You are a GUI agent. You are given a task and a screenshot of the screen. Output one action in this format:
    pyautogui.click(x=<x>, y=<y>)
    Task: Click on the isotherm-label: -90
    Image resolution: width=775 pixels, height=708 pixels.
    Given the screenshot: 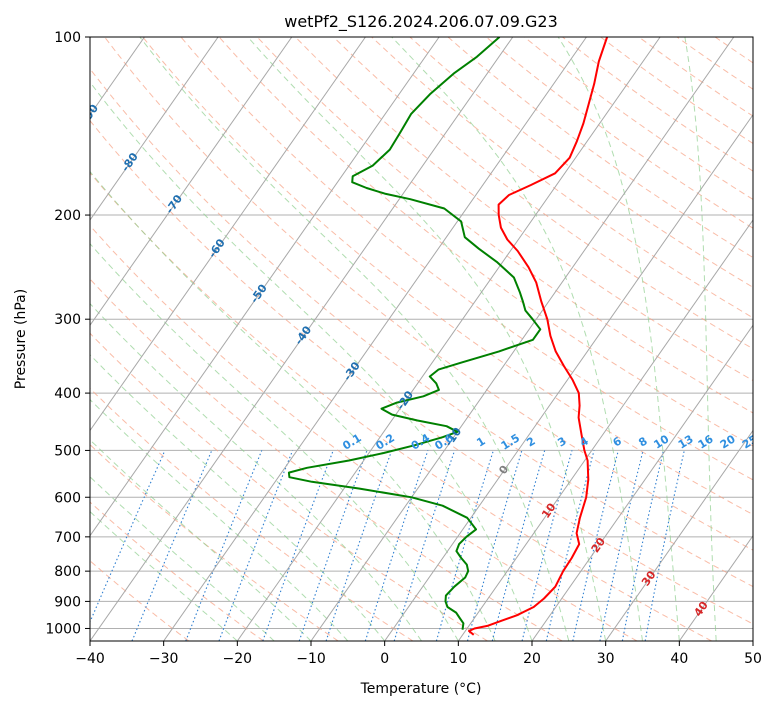 What is the action you would take?
    pyautogui.click(x=90, y=114)
    